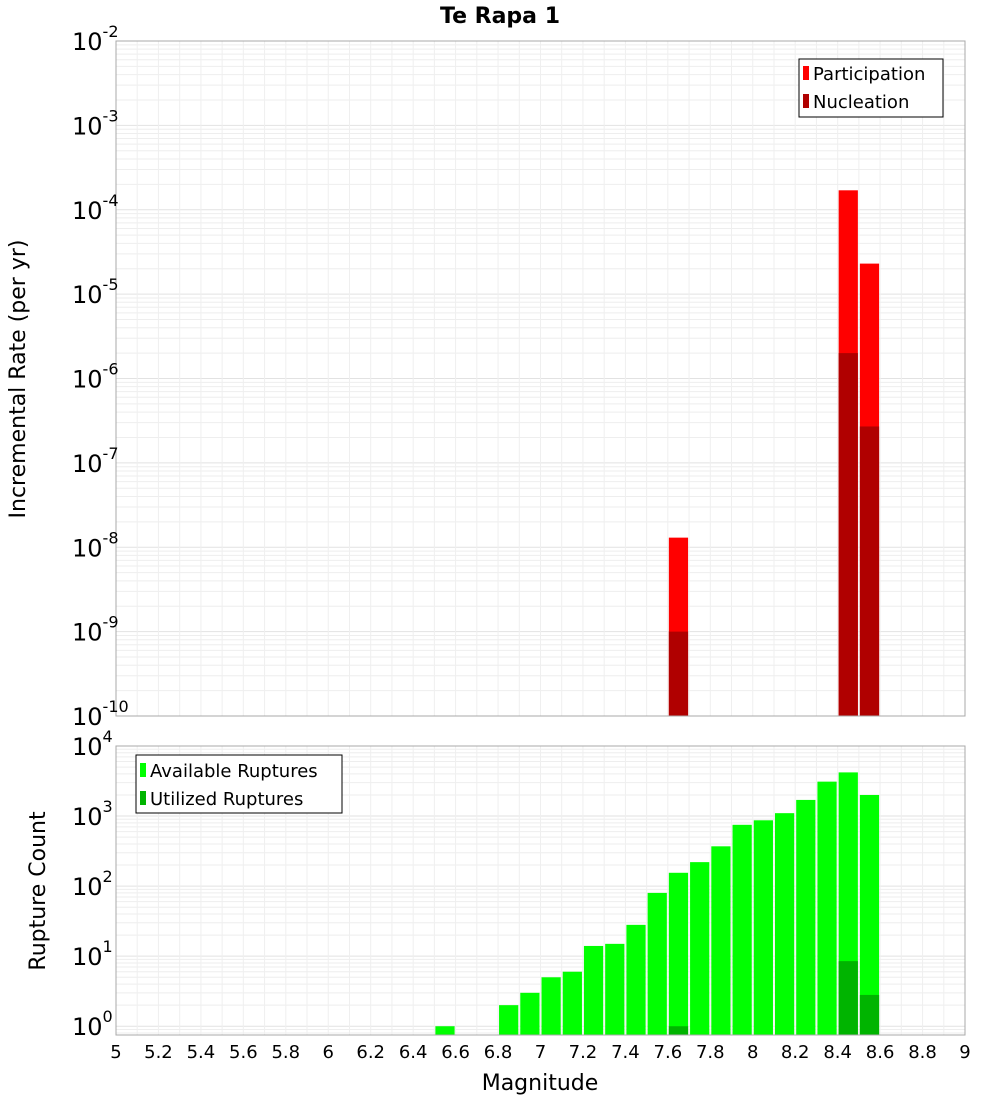  Describe the element at coordinates (861, 102) in the screenshot. I see `legend-label-nucleation: Nucleation` at that location.